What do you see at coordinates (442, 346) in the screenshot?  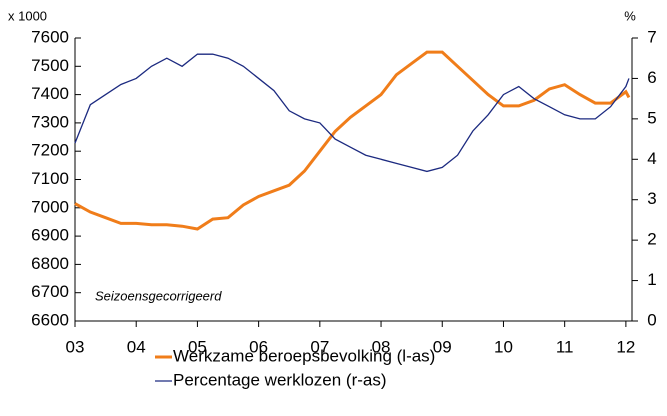 I see `x-tick-label: 09` at bounding box center [442, 346].